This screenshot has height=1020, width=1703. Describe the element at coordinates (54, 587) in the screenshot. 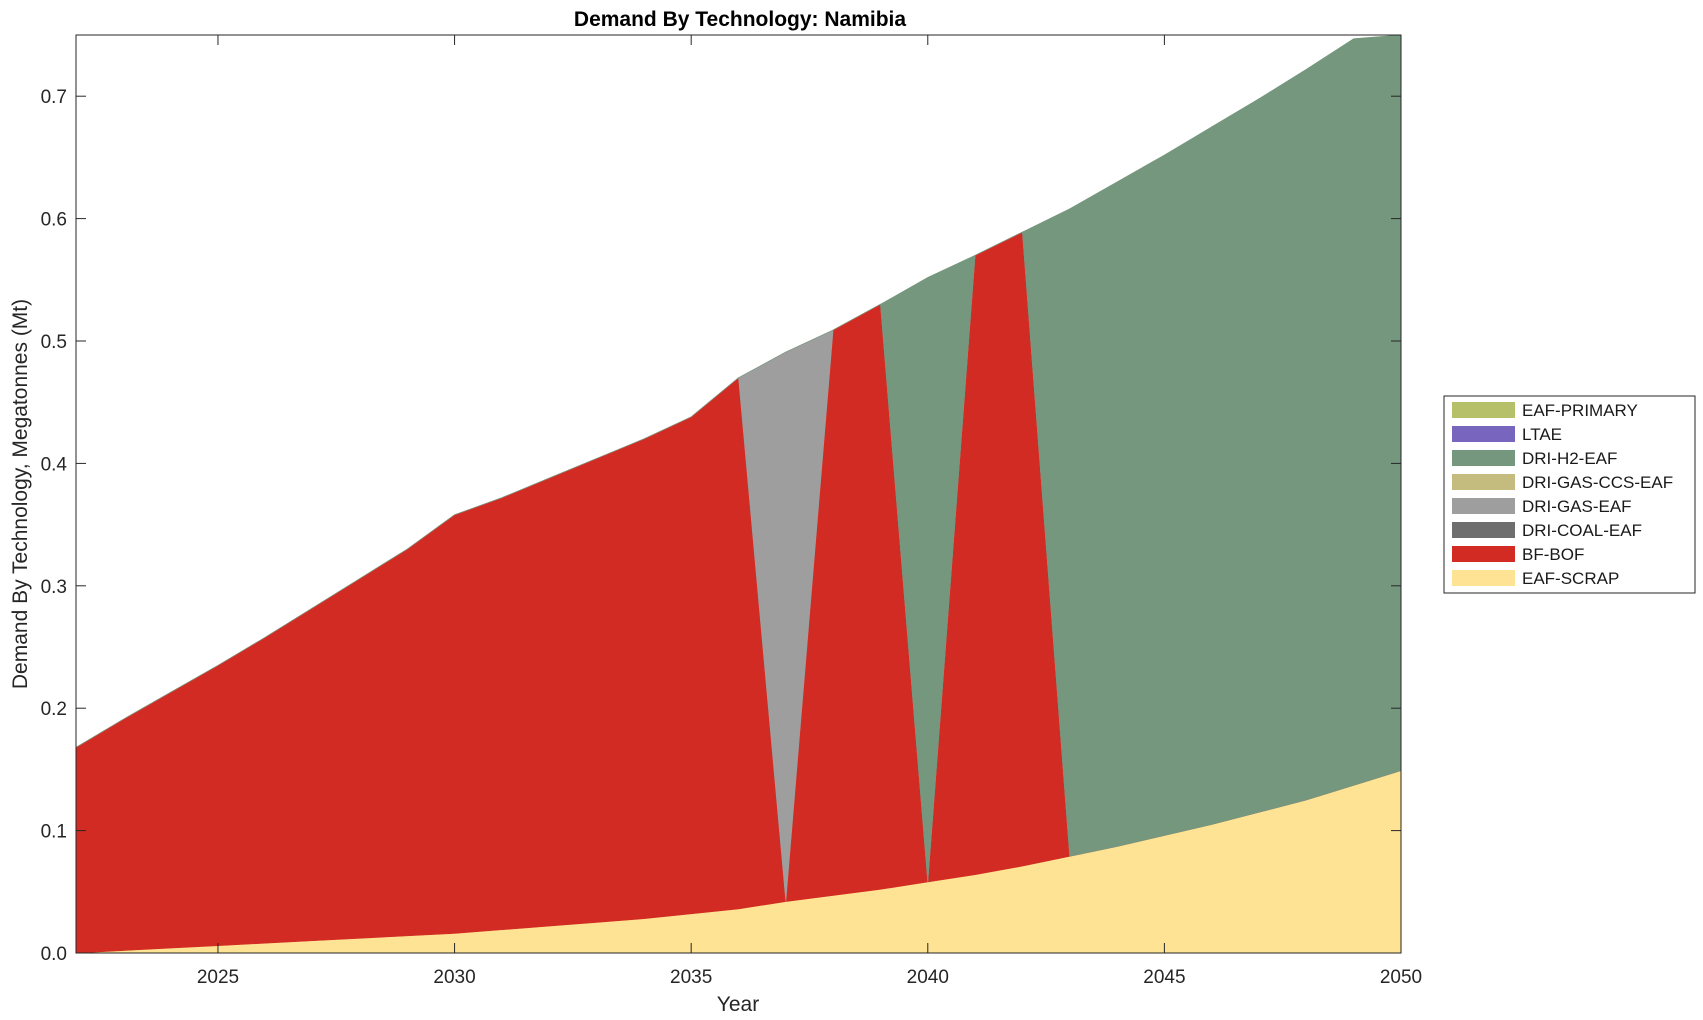

I see `y-tick-label: 0.3` at that location.